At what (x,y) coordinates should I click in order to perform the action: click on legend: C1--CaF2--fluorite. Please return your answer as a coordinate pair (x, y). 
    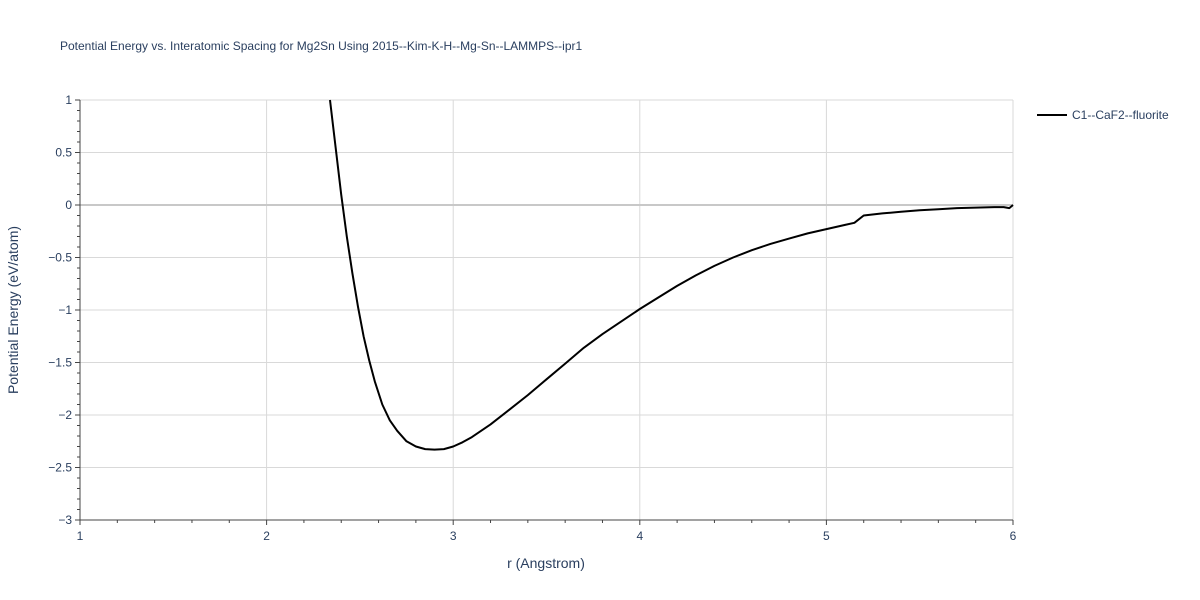
    Looking at the image, I should click on (1103, 115).